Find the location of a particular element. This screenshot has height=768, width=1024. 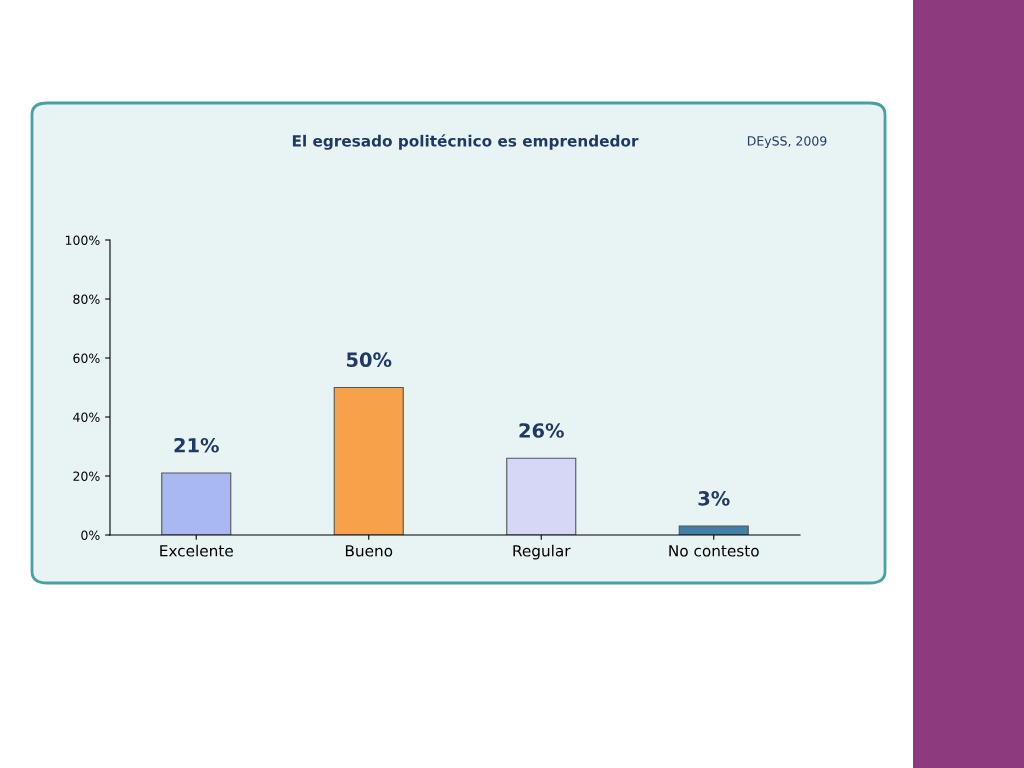

x-tick-label: Bueno is located at coordinates (369, 551).